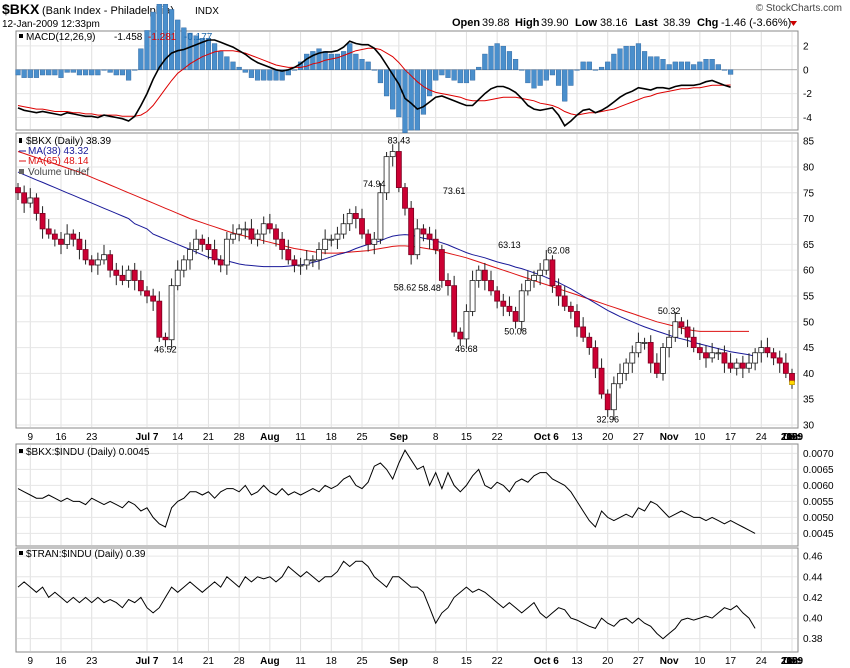  I want to click on x-tick-label: 27, so click(639, 437).